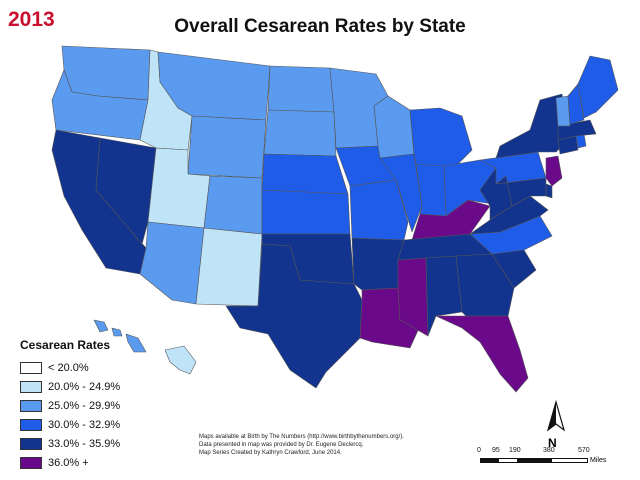 This screenshot has height=480, width=640. Describe the element at coordinates (534, 460) in the screenshot. I see `scale-bar` at that location.